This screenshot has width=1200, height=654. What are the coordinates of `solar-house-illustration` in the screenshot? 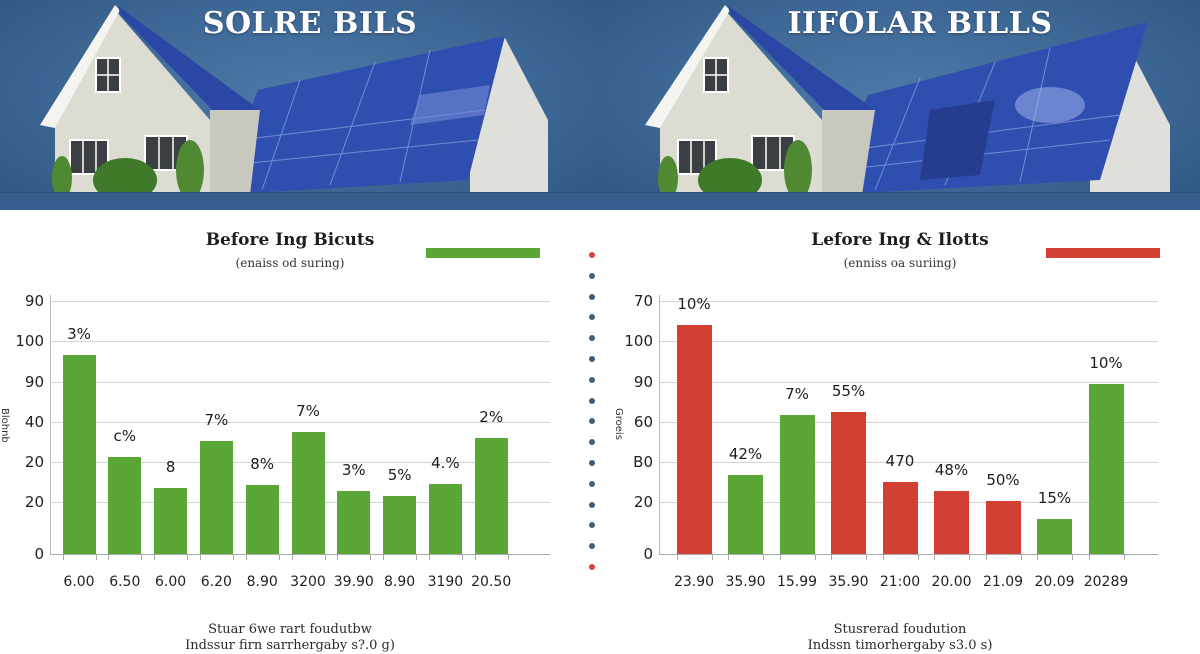 It's located at (907, 103).